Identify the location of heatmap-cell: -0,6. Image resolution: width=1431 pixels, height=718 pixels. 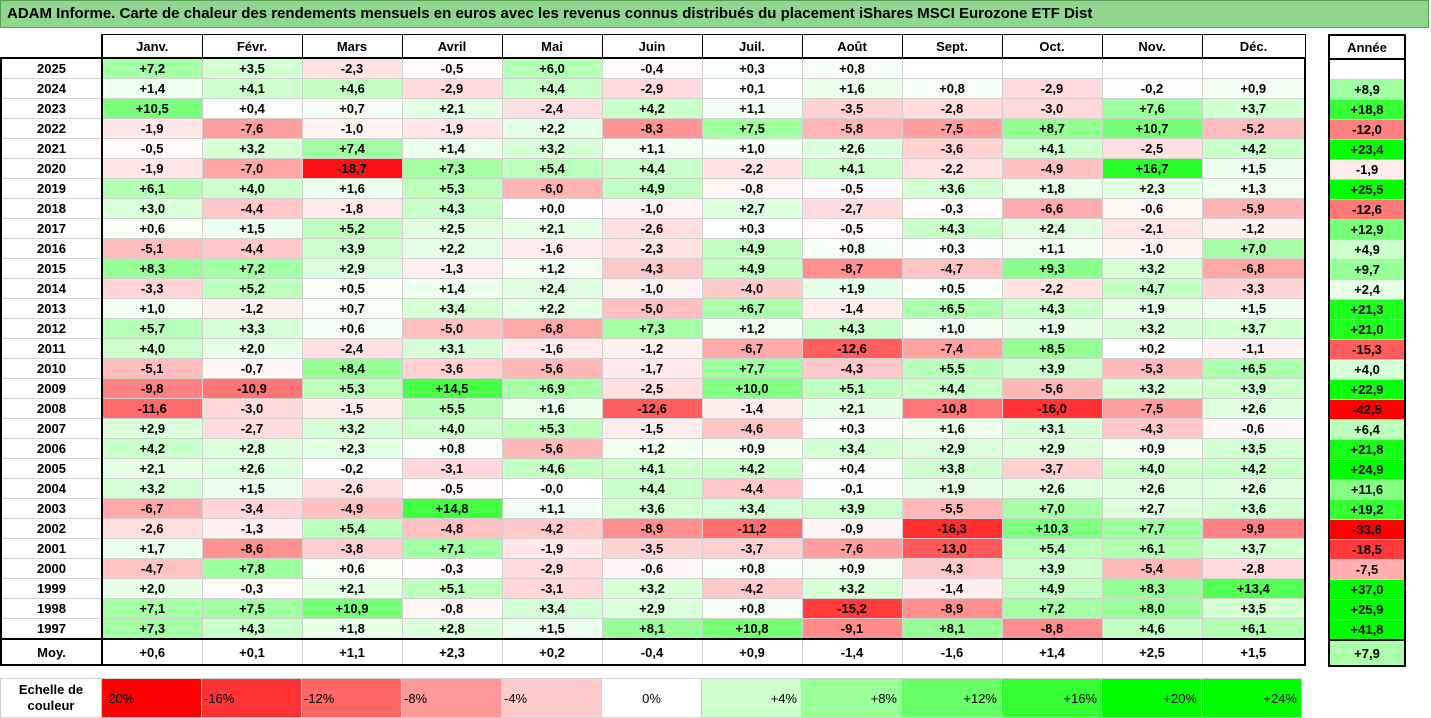
(1152, 208).